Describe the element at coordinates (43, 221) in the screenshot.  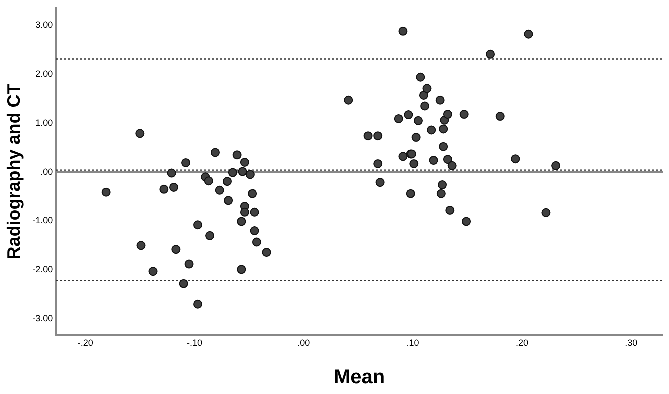
I see `y-tick-label: -1.00` at that location.